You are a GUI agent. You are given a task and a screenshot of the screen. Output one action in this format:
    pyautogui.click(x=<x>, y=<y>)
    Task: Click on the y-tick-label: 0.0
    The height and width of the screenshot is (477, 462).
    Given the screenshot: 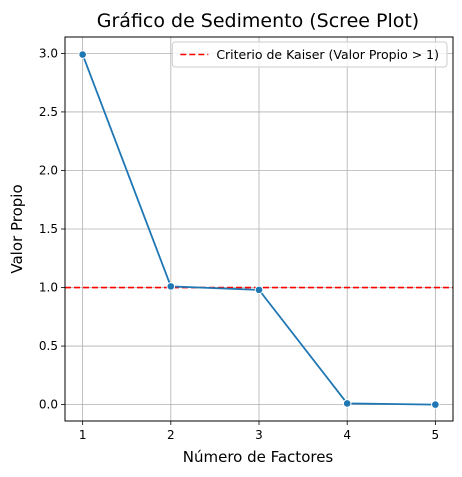 What is the action you would take?
    pyautogui.click(x=48, y=405)
    